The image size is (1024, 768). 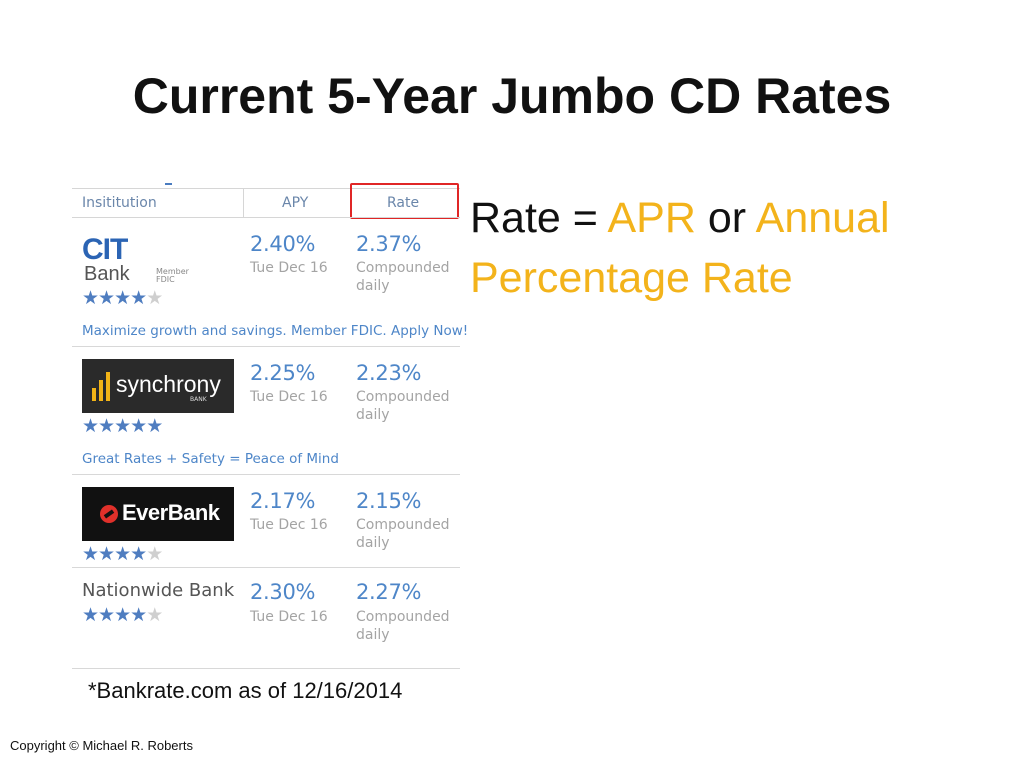 What do you see at coordinates (822, 218) in the screenshot?
I see `definition-expansion: Annual` at bounding box center [822, 218].